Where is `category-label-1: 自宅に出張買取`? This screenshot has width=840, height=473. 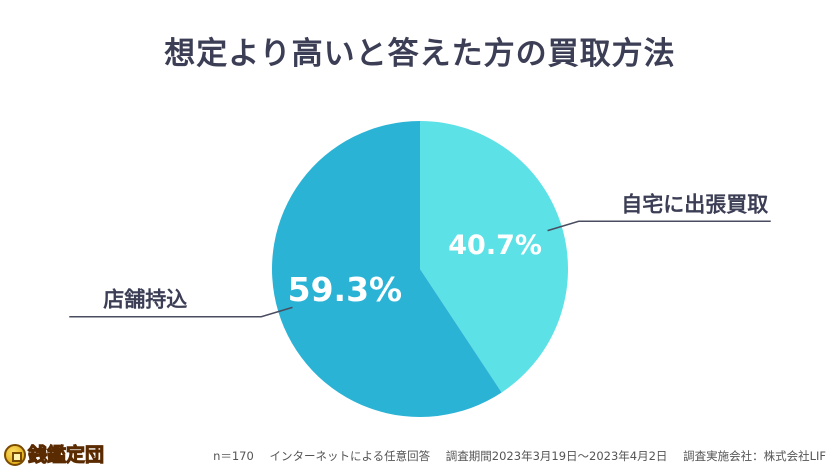
category-label-1: 自宅に出張買取 is located at coordinates (694, 204).